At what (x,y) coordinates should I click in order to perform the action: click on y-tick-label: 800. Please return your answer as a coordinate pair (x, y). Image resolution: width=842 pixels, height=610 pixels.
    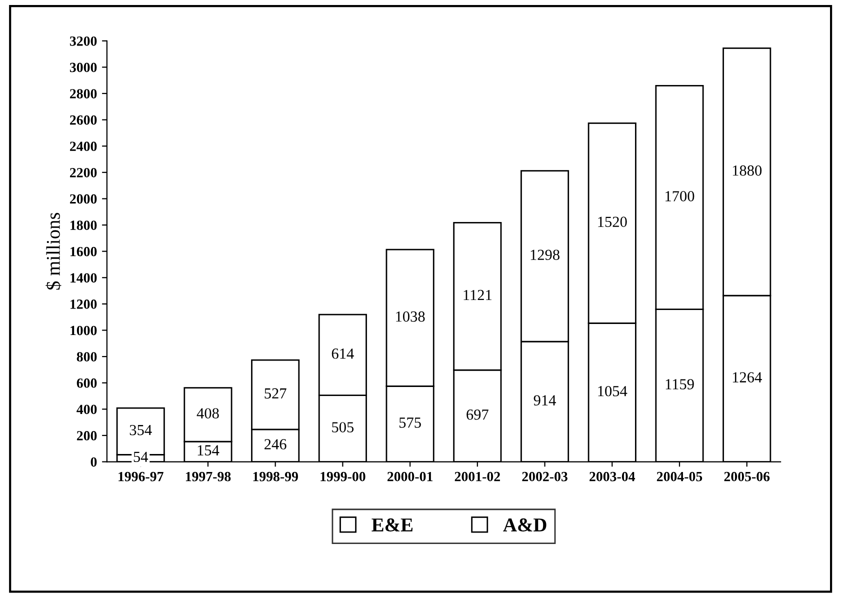
    Looking at the image, I should click on (86, 357).